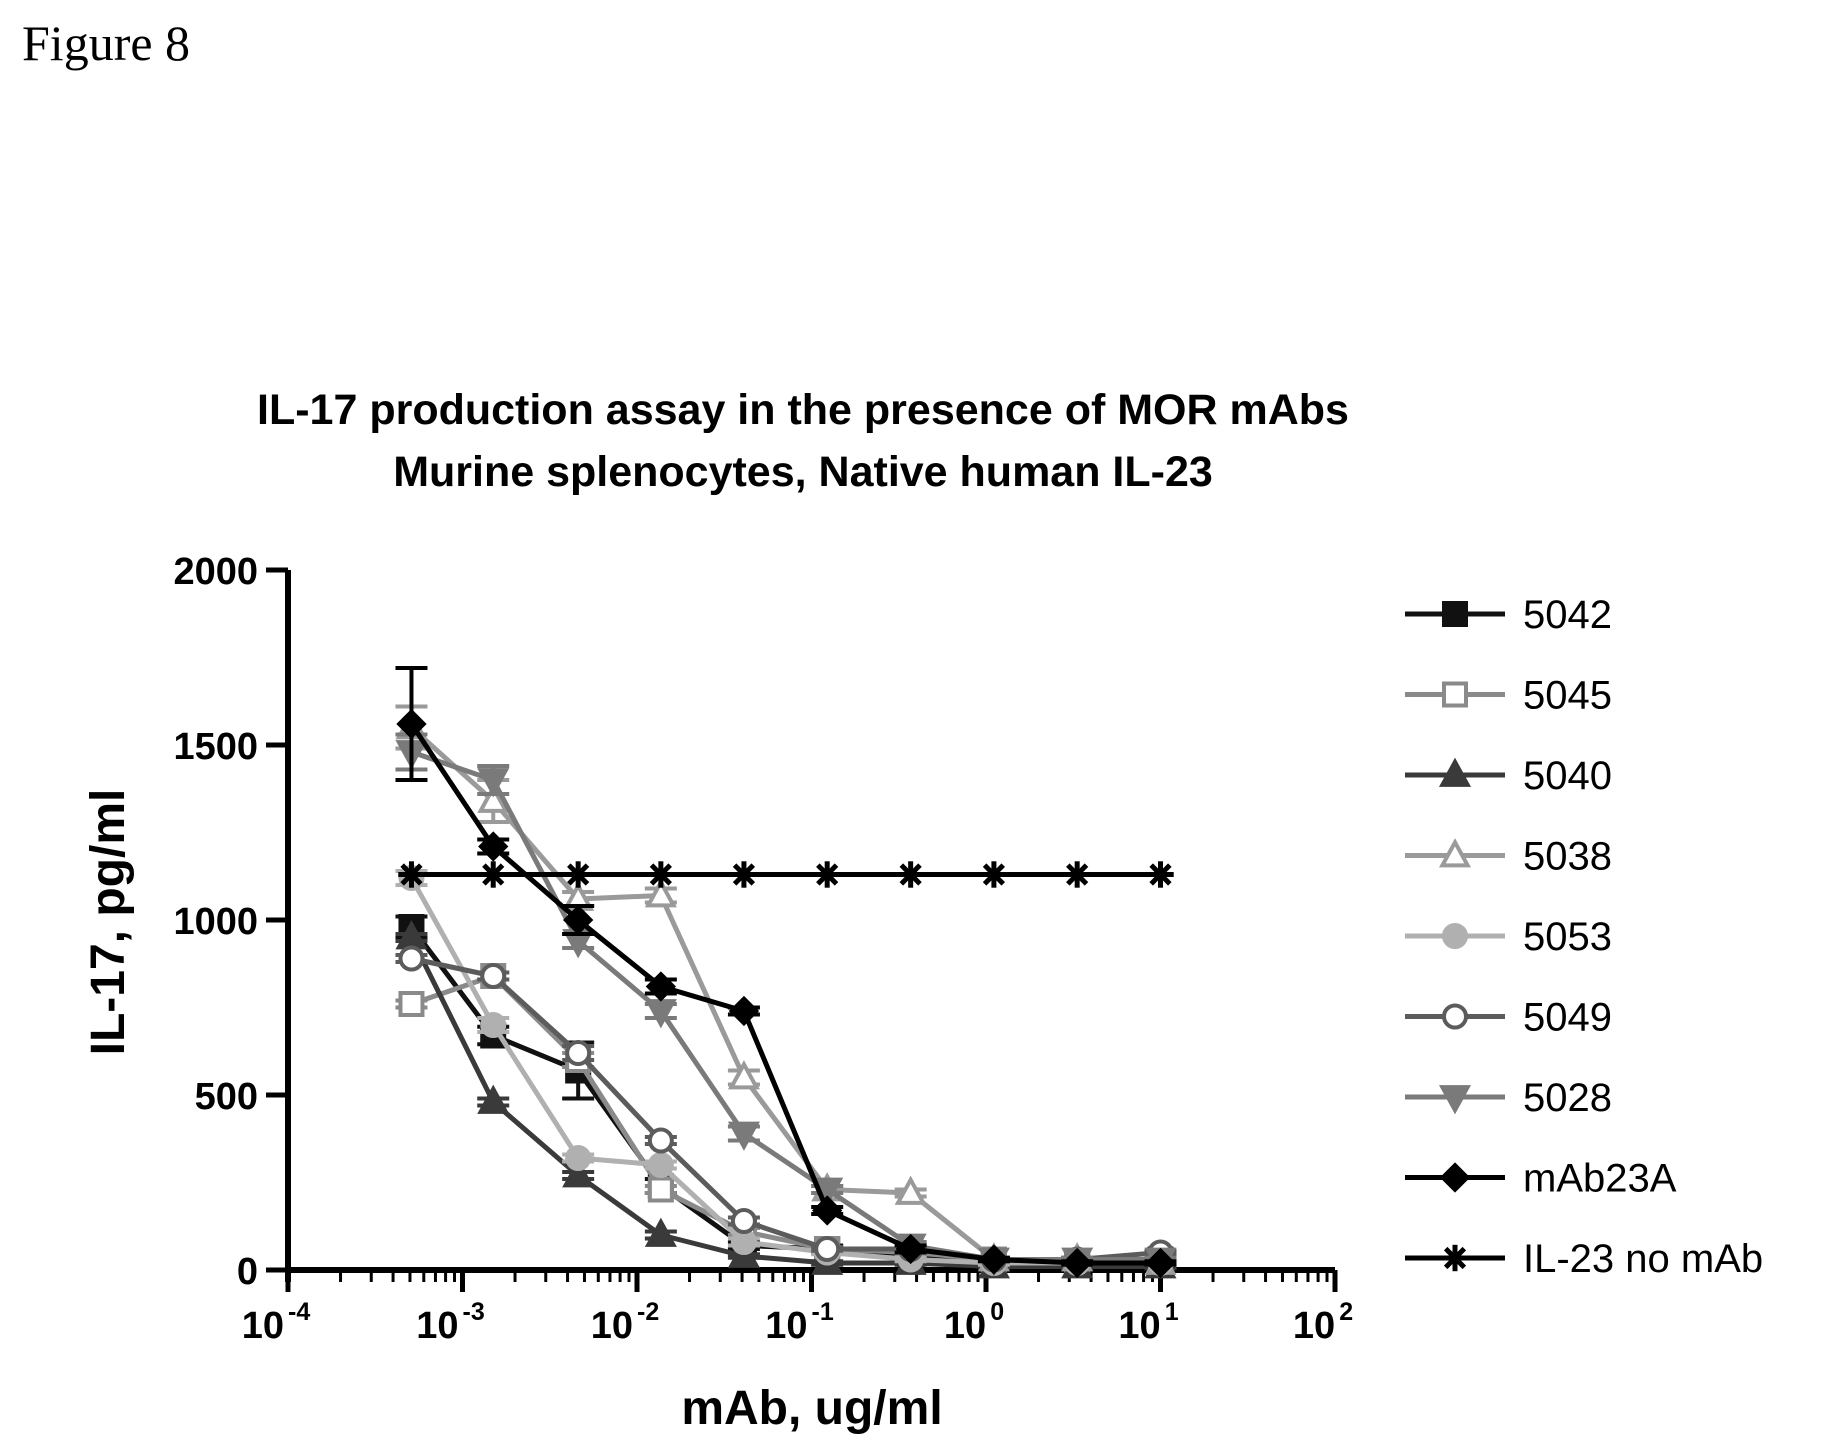  I want to click on legend-item: 5042, so click(1508, 615).